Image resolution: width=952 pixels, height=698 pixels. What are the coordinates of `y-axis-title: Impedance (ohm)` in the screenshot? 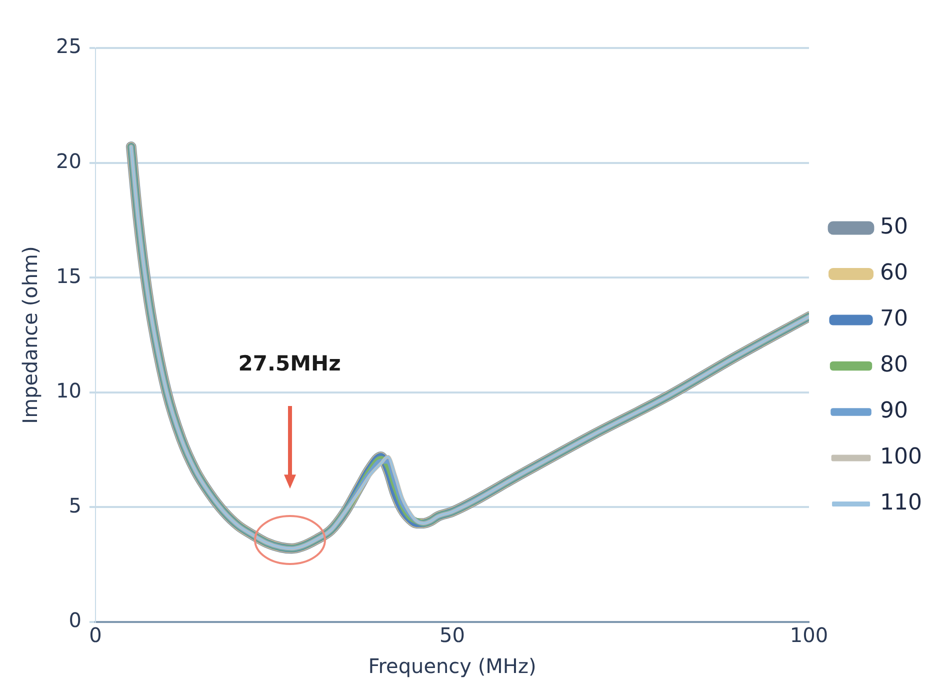 It's located at (30, 335).